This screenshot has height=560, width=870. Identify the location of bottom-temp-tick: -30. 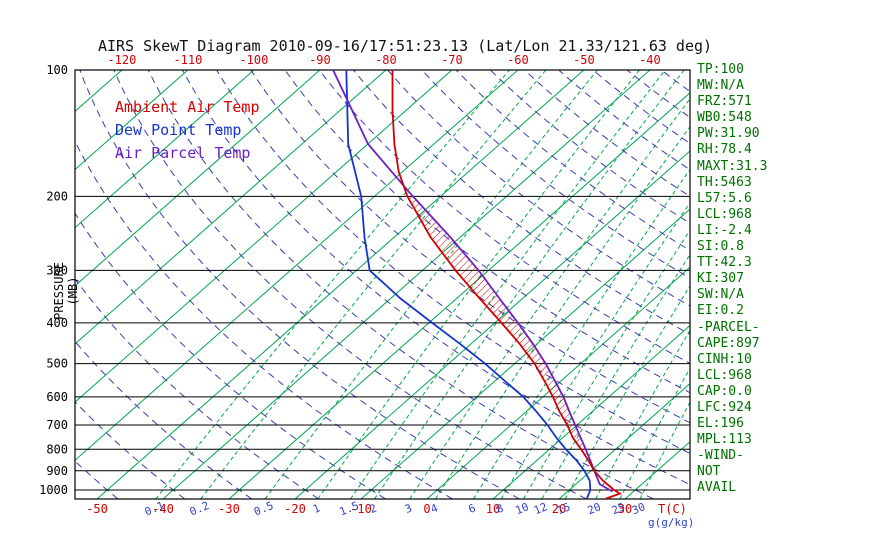
(229, 509).